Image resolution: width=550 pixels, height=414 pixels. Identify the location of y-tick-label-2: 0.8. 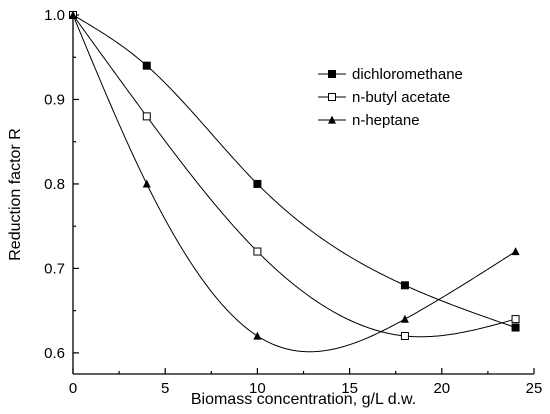
(54, 184).